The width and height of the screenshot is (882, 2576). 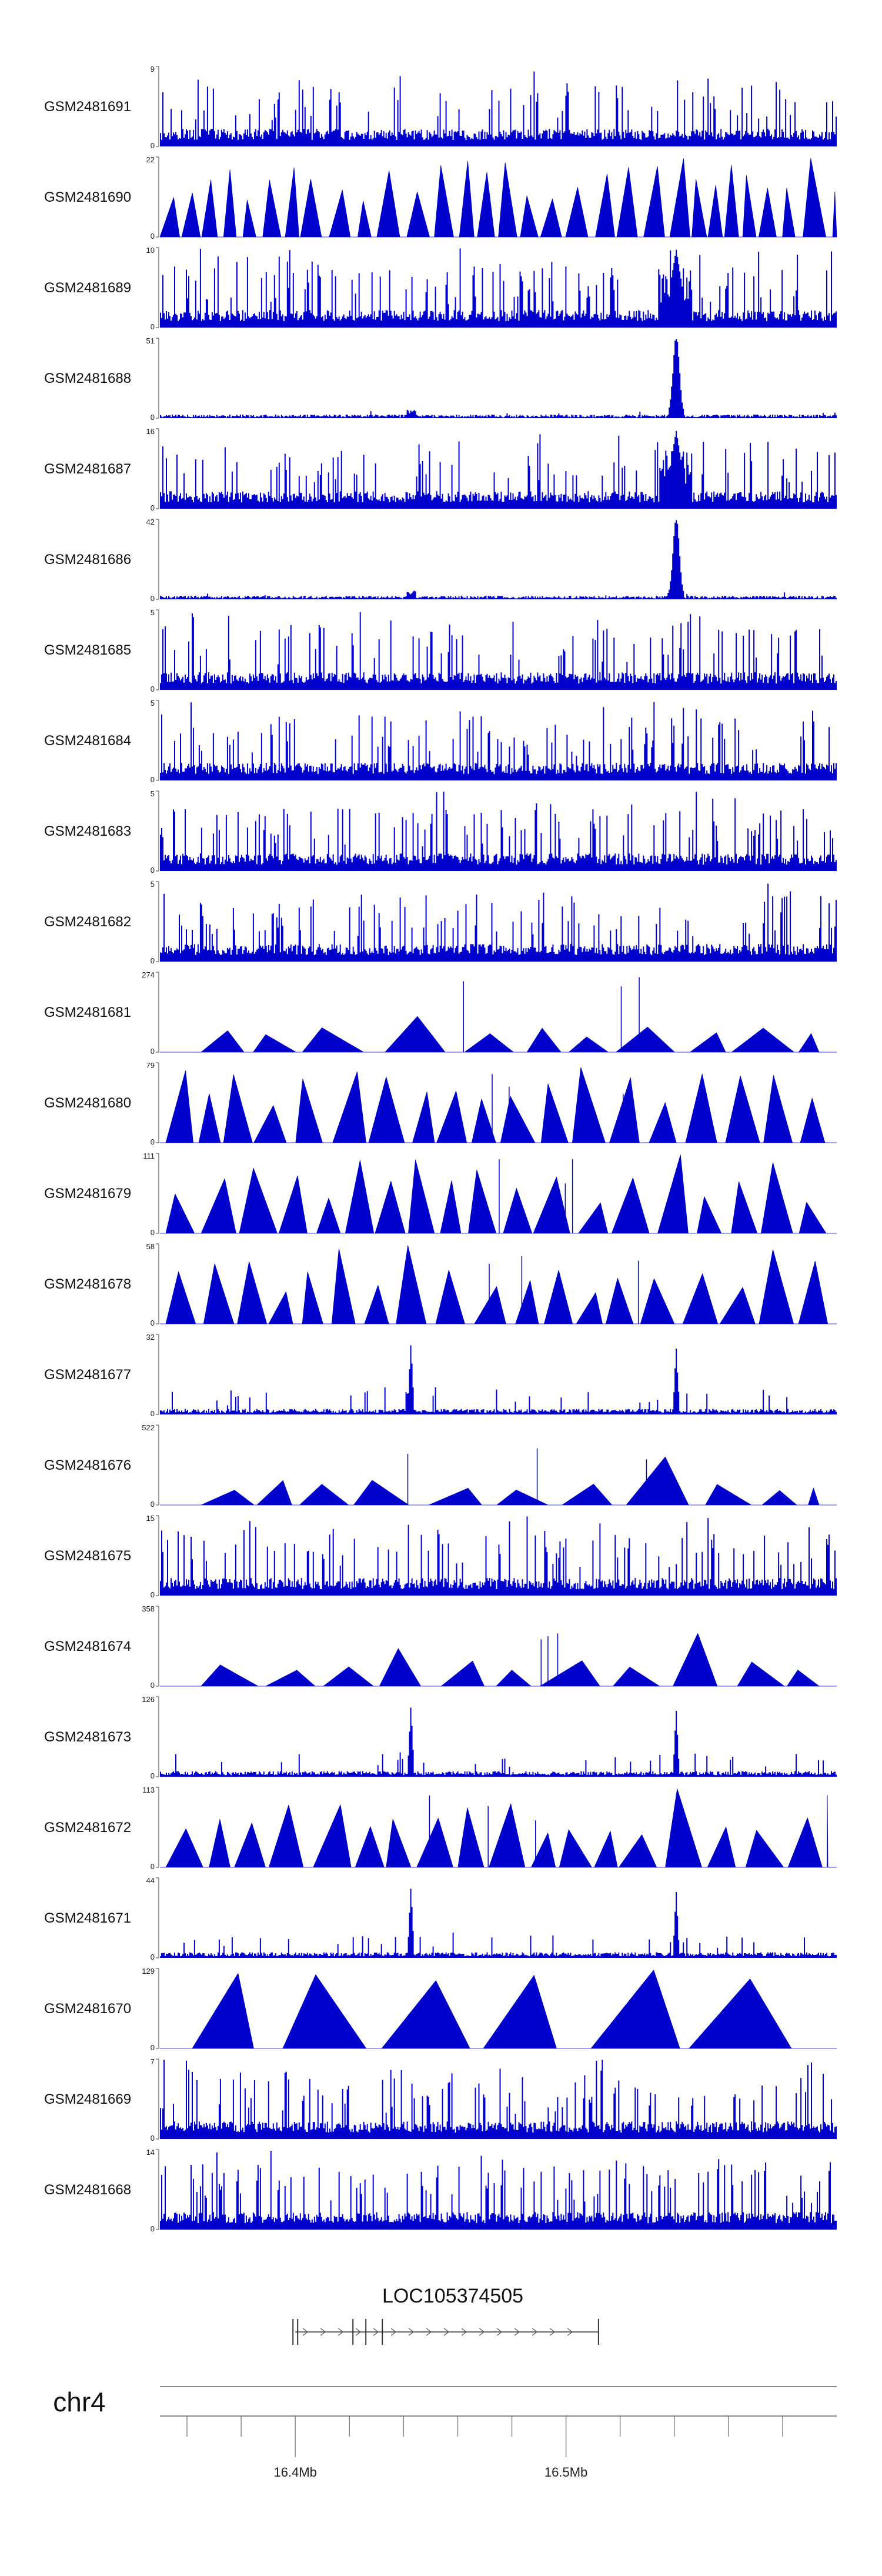 I want to click on track-GSM2481686: GSM2481686 42 0, so click(x=440, y=560).